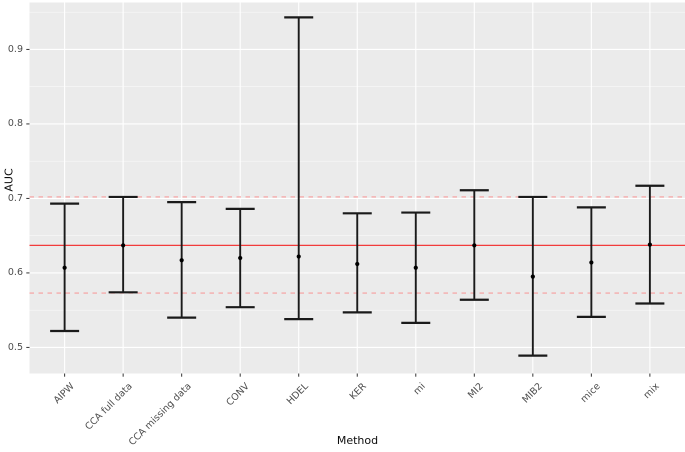 This screenshot has width=685, height=452. I want to click on y-tick-label: 0.9, so click(15, 49).